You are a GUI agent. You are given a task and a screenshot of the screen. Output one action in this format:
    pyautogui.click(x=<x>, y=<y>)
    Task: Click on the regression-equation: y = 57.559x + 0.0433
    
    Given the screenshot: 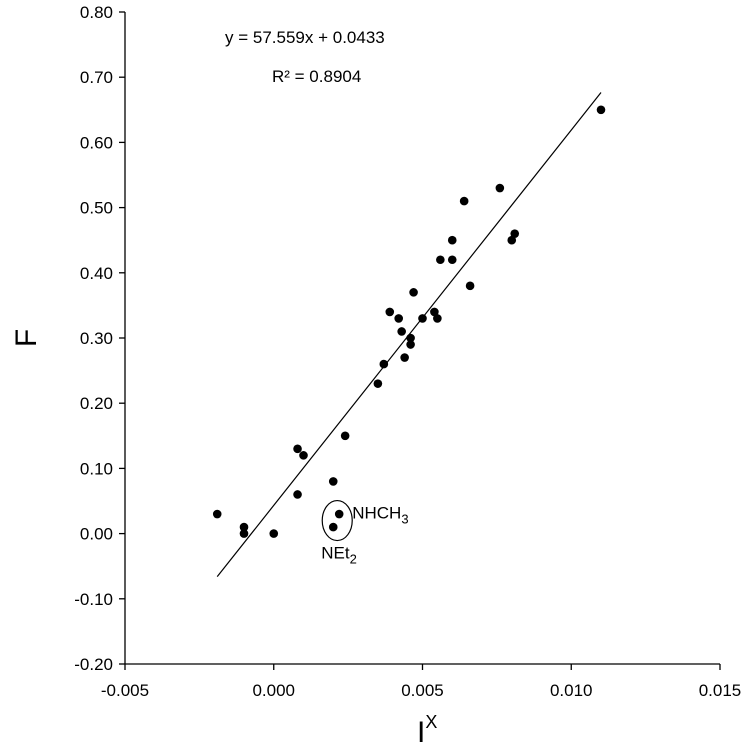 What is the action you would take?
    pyautogui.click(x=305, y=37)
    